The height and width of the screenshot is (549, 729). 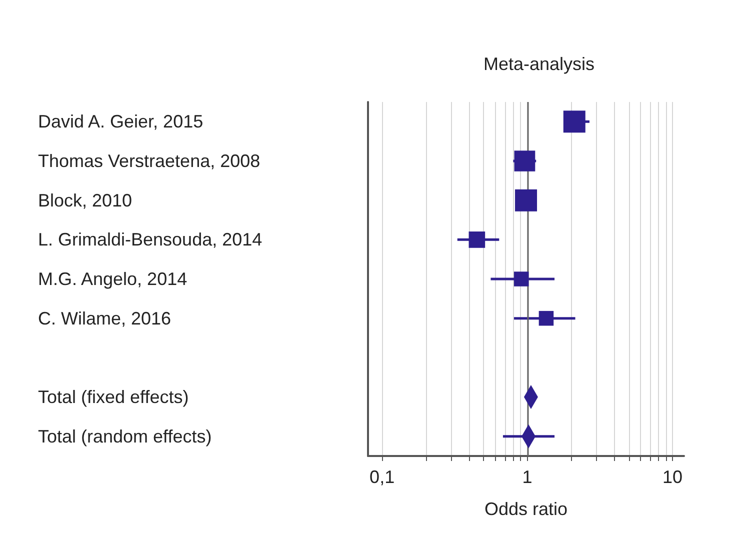 I want to click on x-axis-title: Odds ratio, so click(x=526, y=509).